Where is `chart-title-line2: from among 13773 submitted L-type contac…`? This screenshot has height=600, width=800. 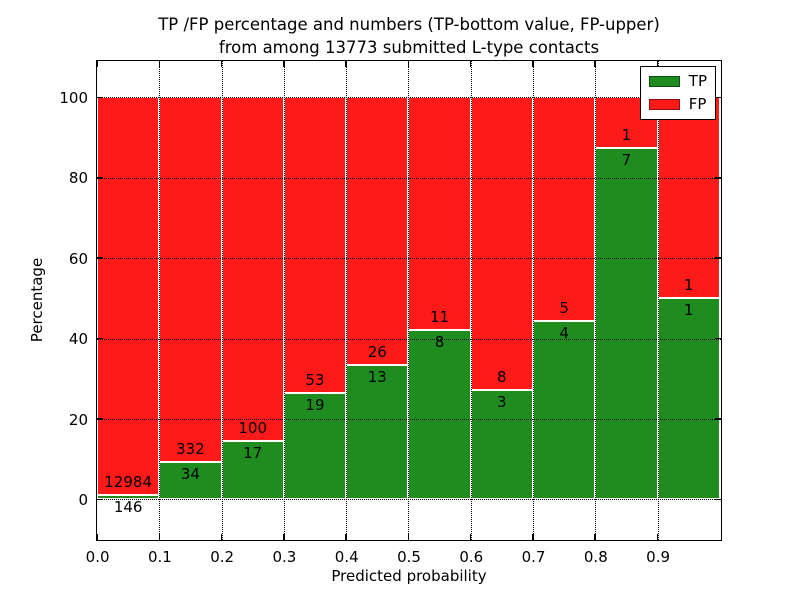
chart-title-line2: from among 13773 submitted L-type contac… is located at coordinates (409, 47).